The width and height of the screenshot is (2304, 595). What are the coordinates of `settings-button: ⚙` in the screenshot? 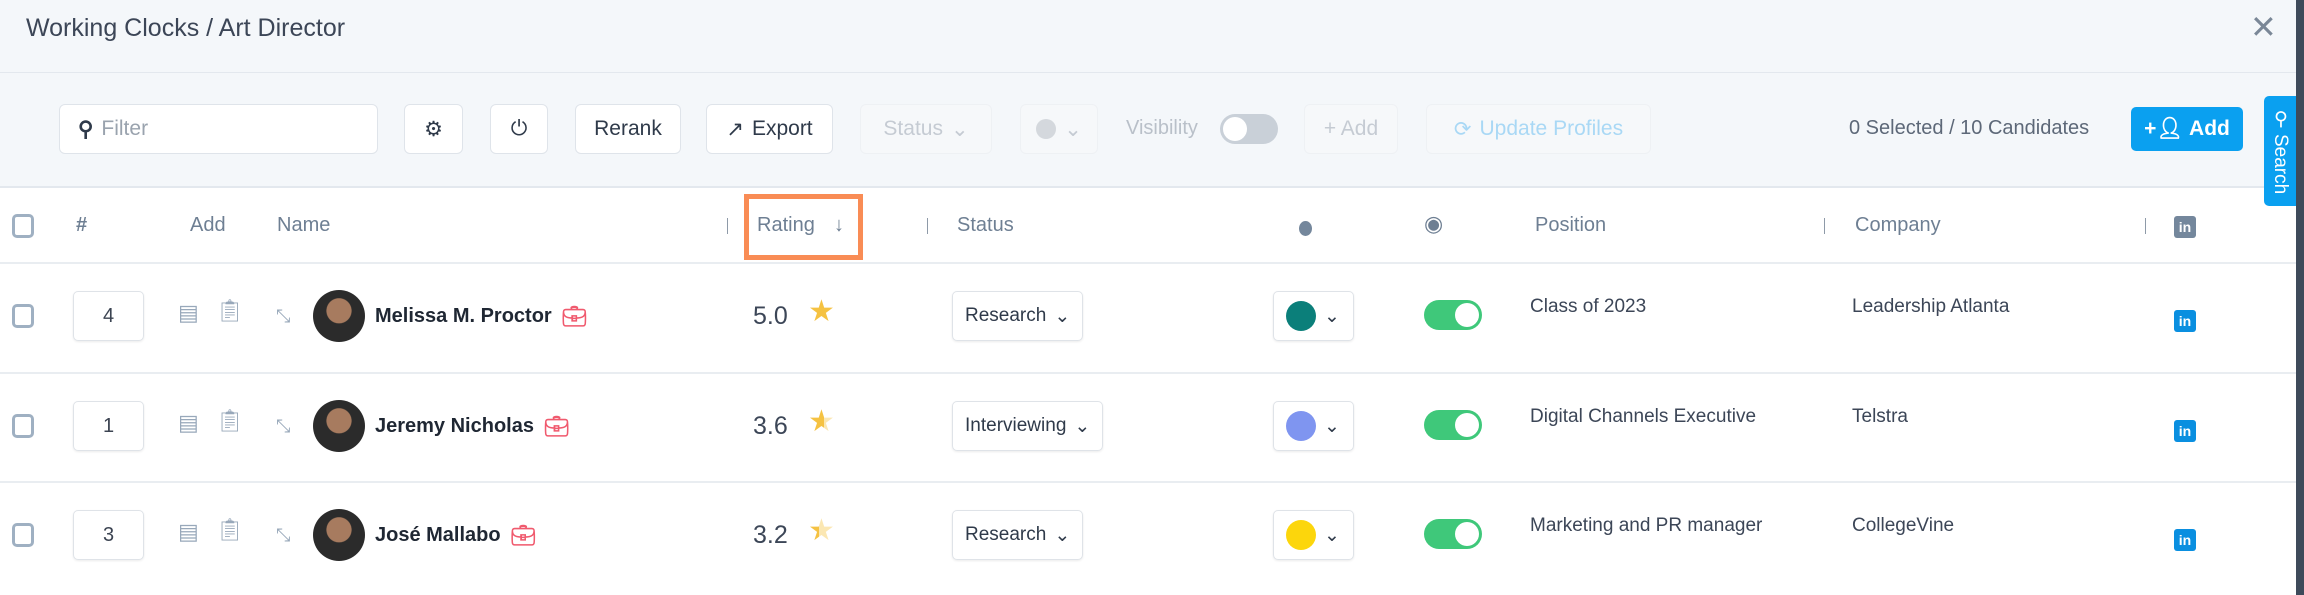 It's located at (433, 129).